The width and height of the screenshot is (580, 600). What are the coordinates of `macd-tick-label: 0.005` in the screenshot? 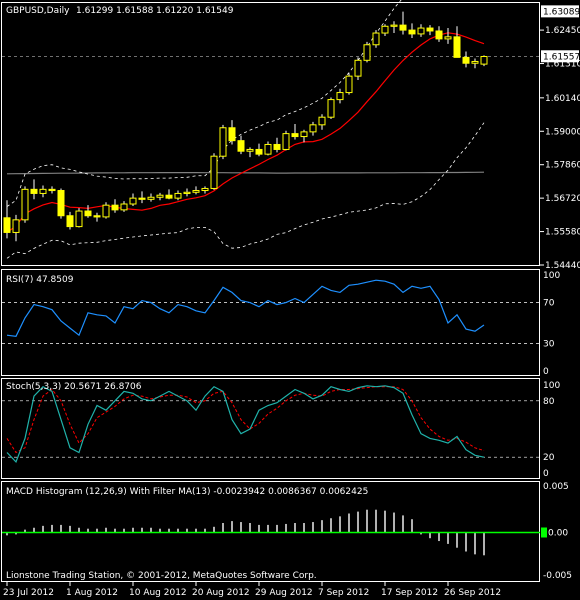 It's located at (556, 487).